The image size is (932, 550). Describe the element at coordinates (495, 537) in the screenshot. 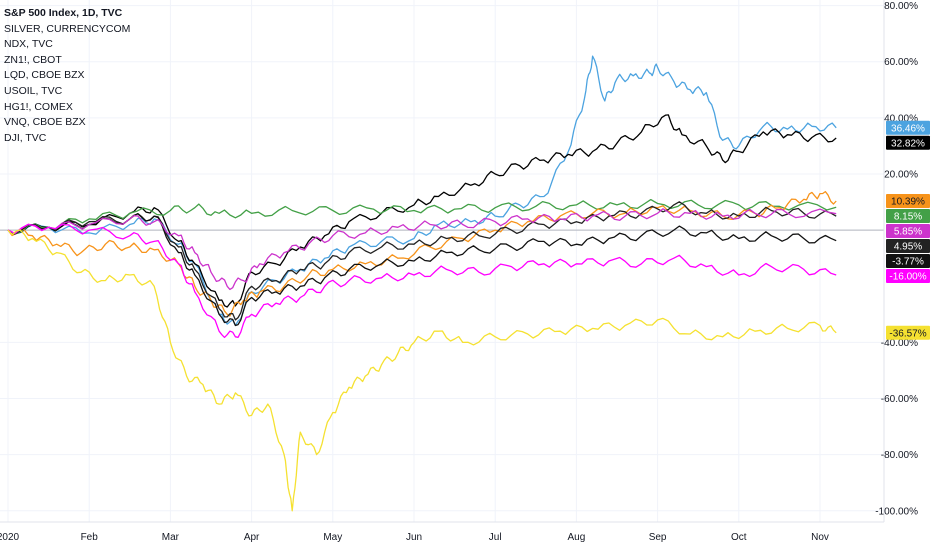

I see `x-tick-label: Jul` at that location.